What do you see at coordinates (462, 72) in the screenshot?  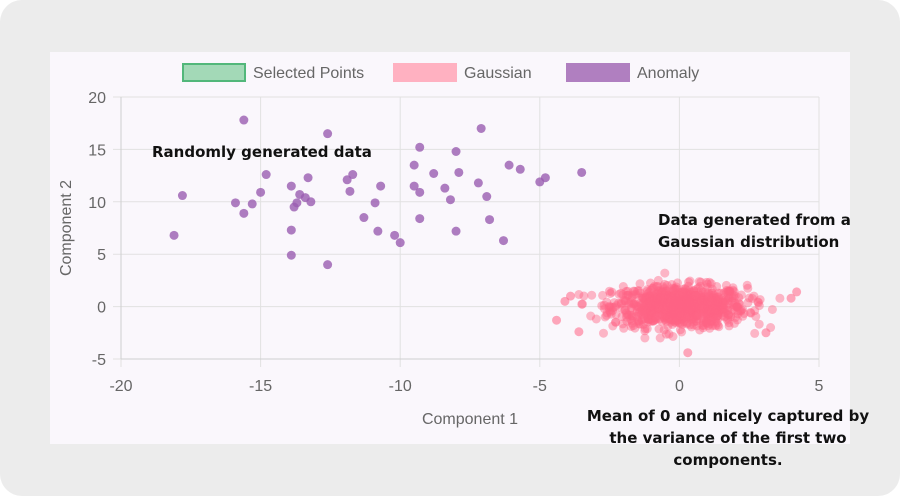 I see `legend-item: Gaussian` at bounding box center [462, 72].